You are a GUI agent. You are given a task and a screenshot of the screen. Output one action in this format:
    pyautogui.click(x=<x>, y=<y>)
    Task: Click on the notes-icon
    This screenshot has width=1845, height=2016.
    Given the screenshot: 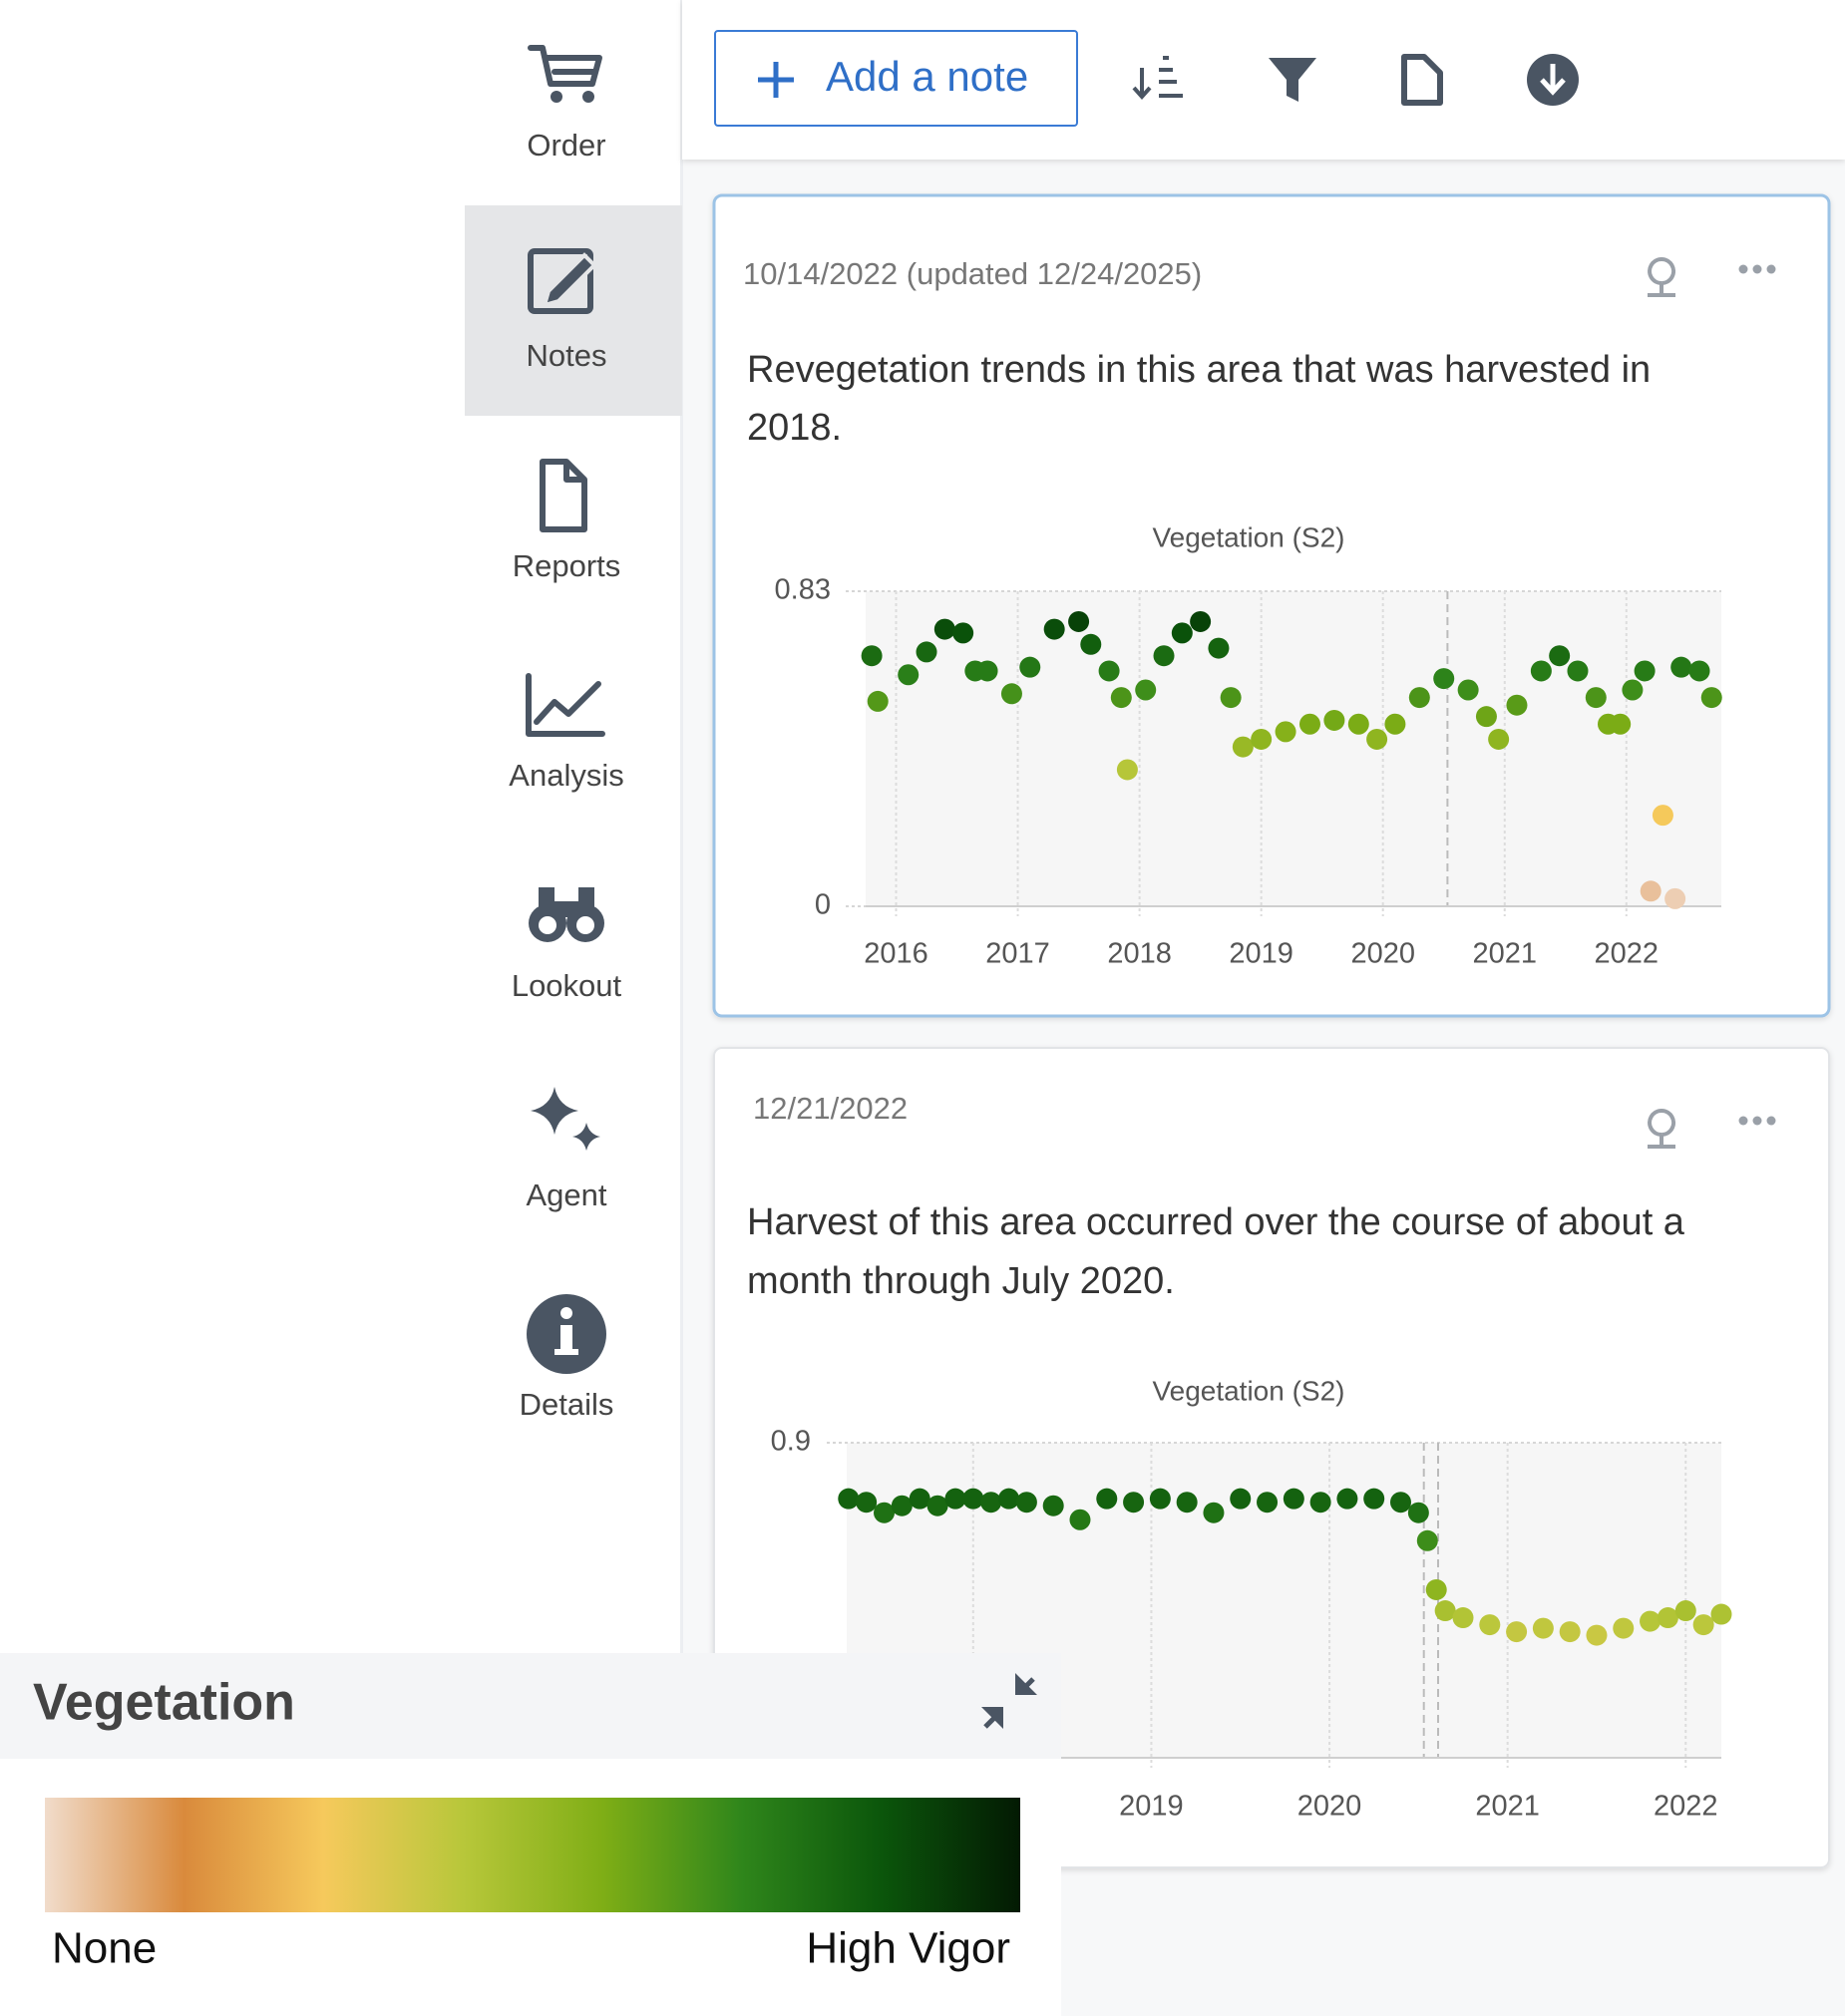 What is the action you would take?
    pyautogui.click(x=562, y=281)
    